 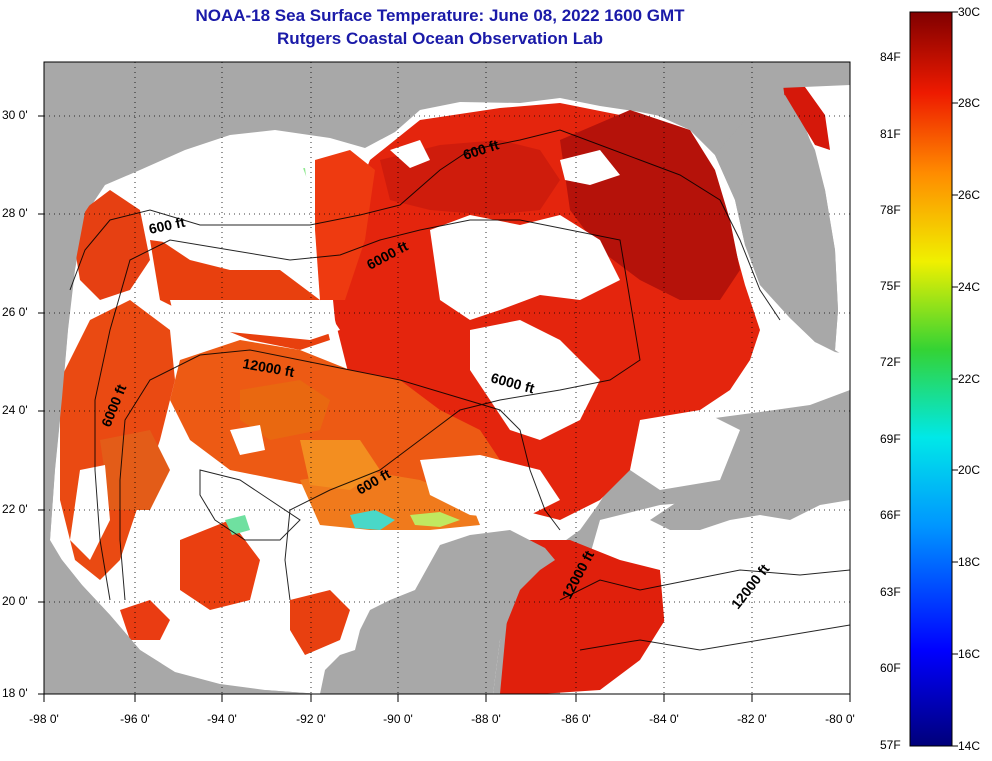 What do you see at coordinates (815, 211) in the screenshot?
I see `atlantic-water` at bounding box center [815, 211].